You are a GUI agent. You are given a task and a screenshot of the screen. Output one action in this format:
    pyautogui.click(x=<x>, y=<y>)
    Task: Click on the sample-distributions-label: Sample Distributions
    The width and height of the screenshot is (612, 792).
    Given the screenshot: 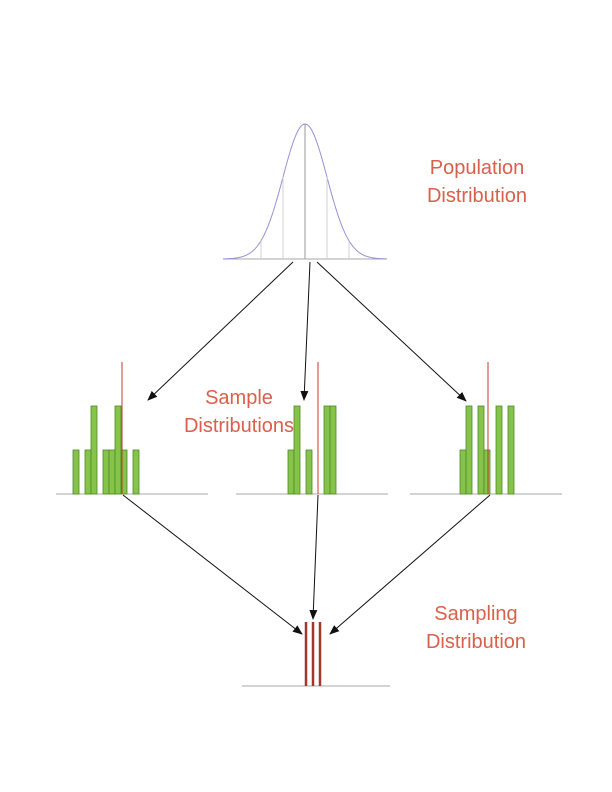 What is the action you would take?
    pyautogui.click(x=239, y=412)
    